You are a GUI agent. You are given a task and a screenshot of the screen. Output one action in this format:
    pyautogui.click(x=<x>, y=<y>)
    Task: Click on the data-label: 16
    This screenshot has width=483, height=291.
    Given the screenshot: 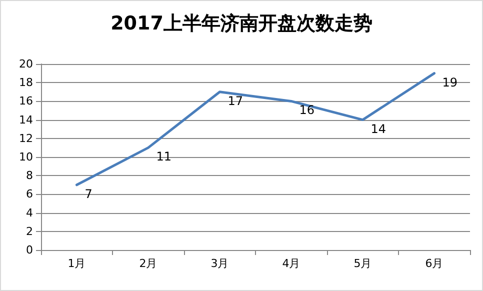 What is the action you would take?
    pyautogui.click(x=307, y=110)
    